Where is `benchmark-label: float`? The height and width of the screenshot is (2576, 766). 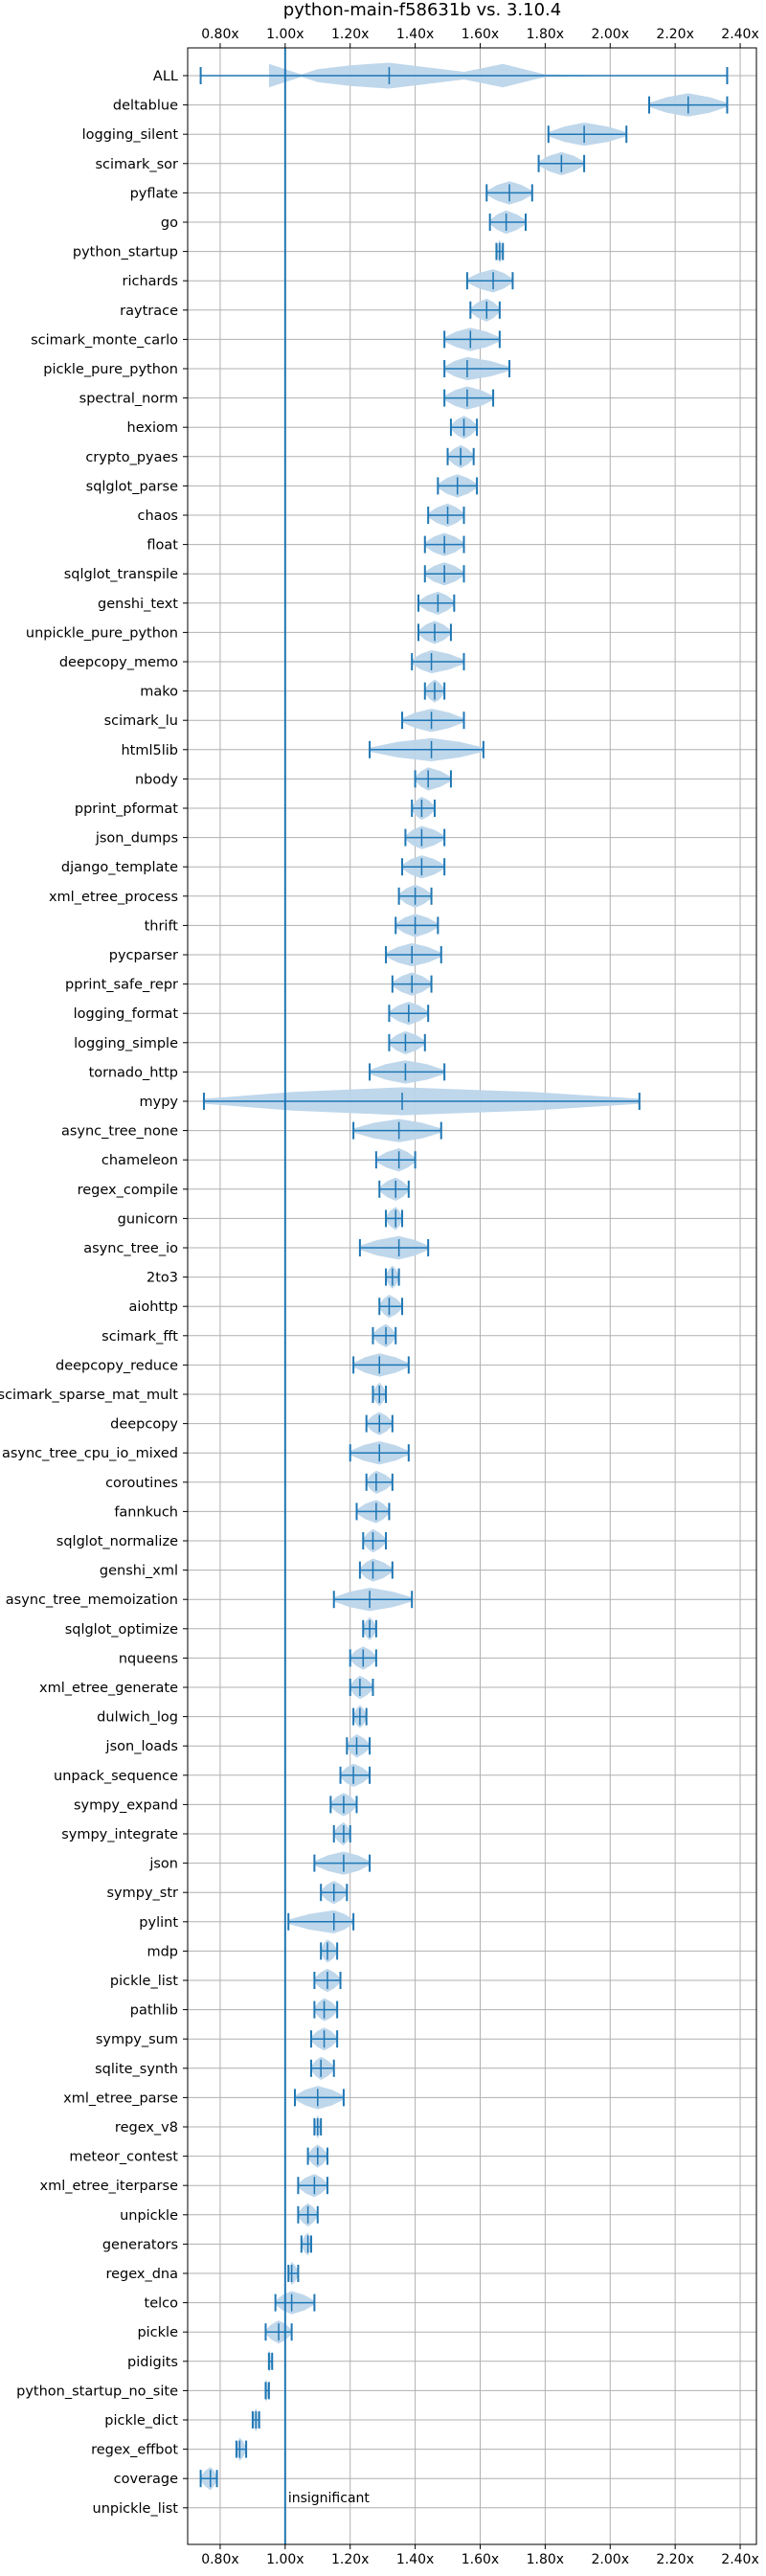
benchmark-label: float is located at coordinates (162, 546).